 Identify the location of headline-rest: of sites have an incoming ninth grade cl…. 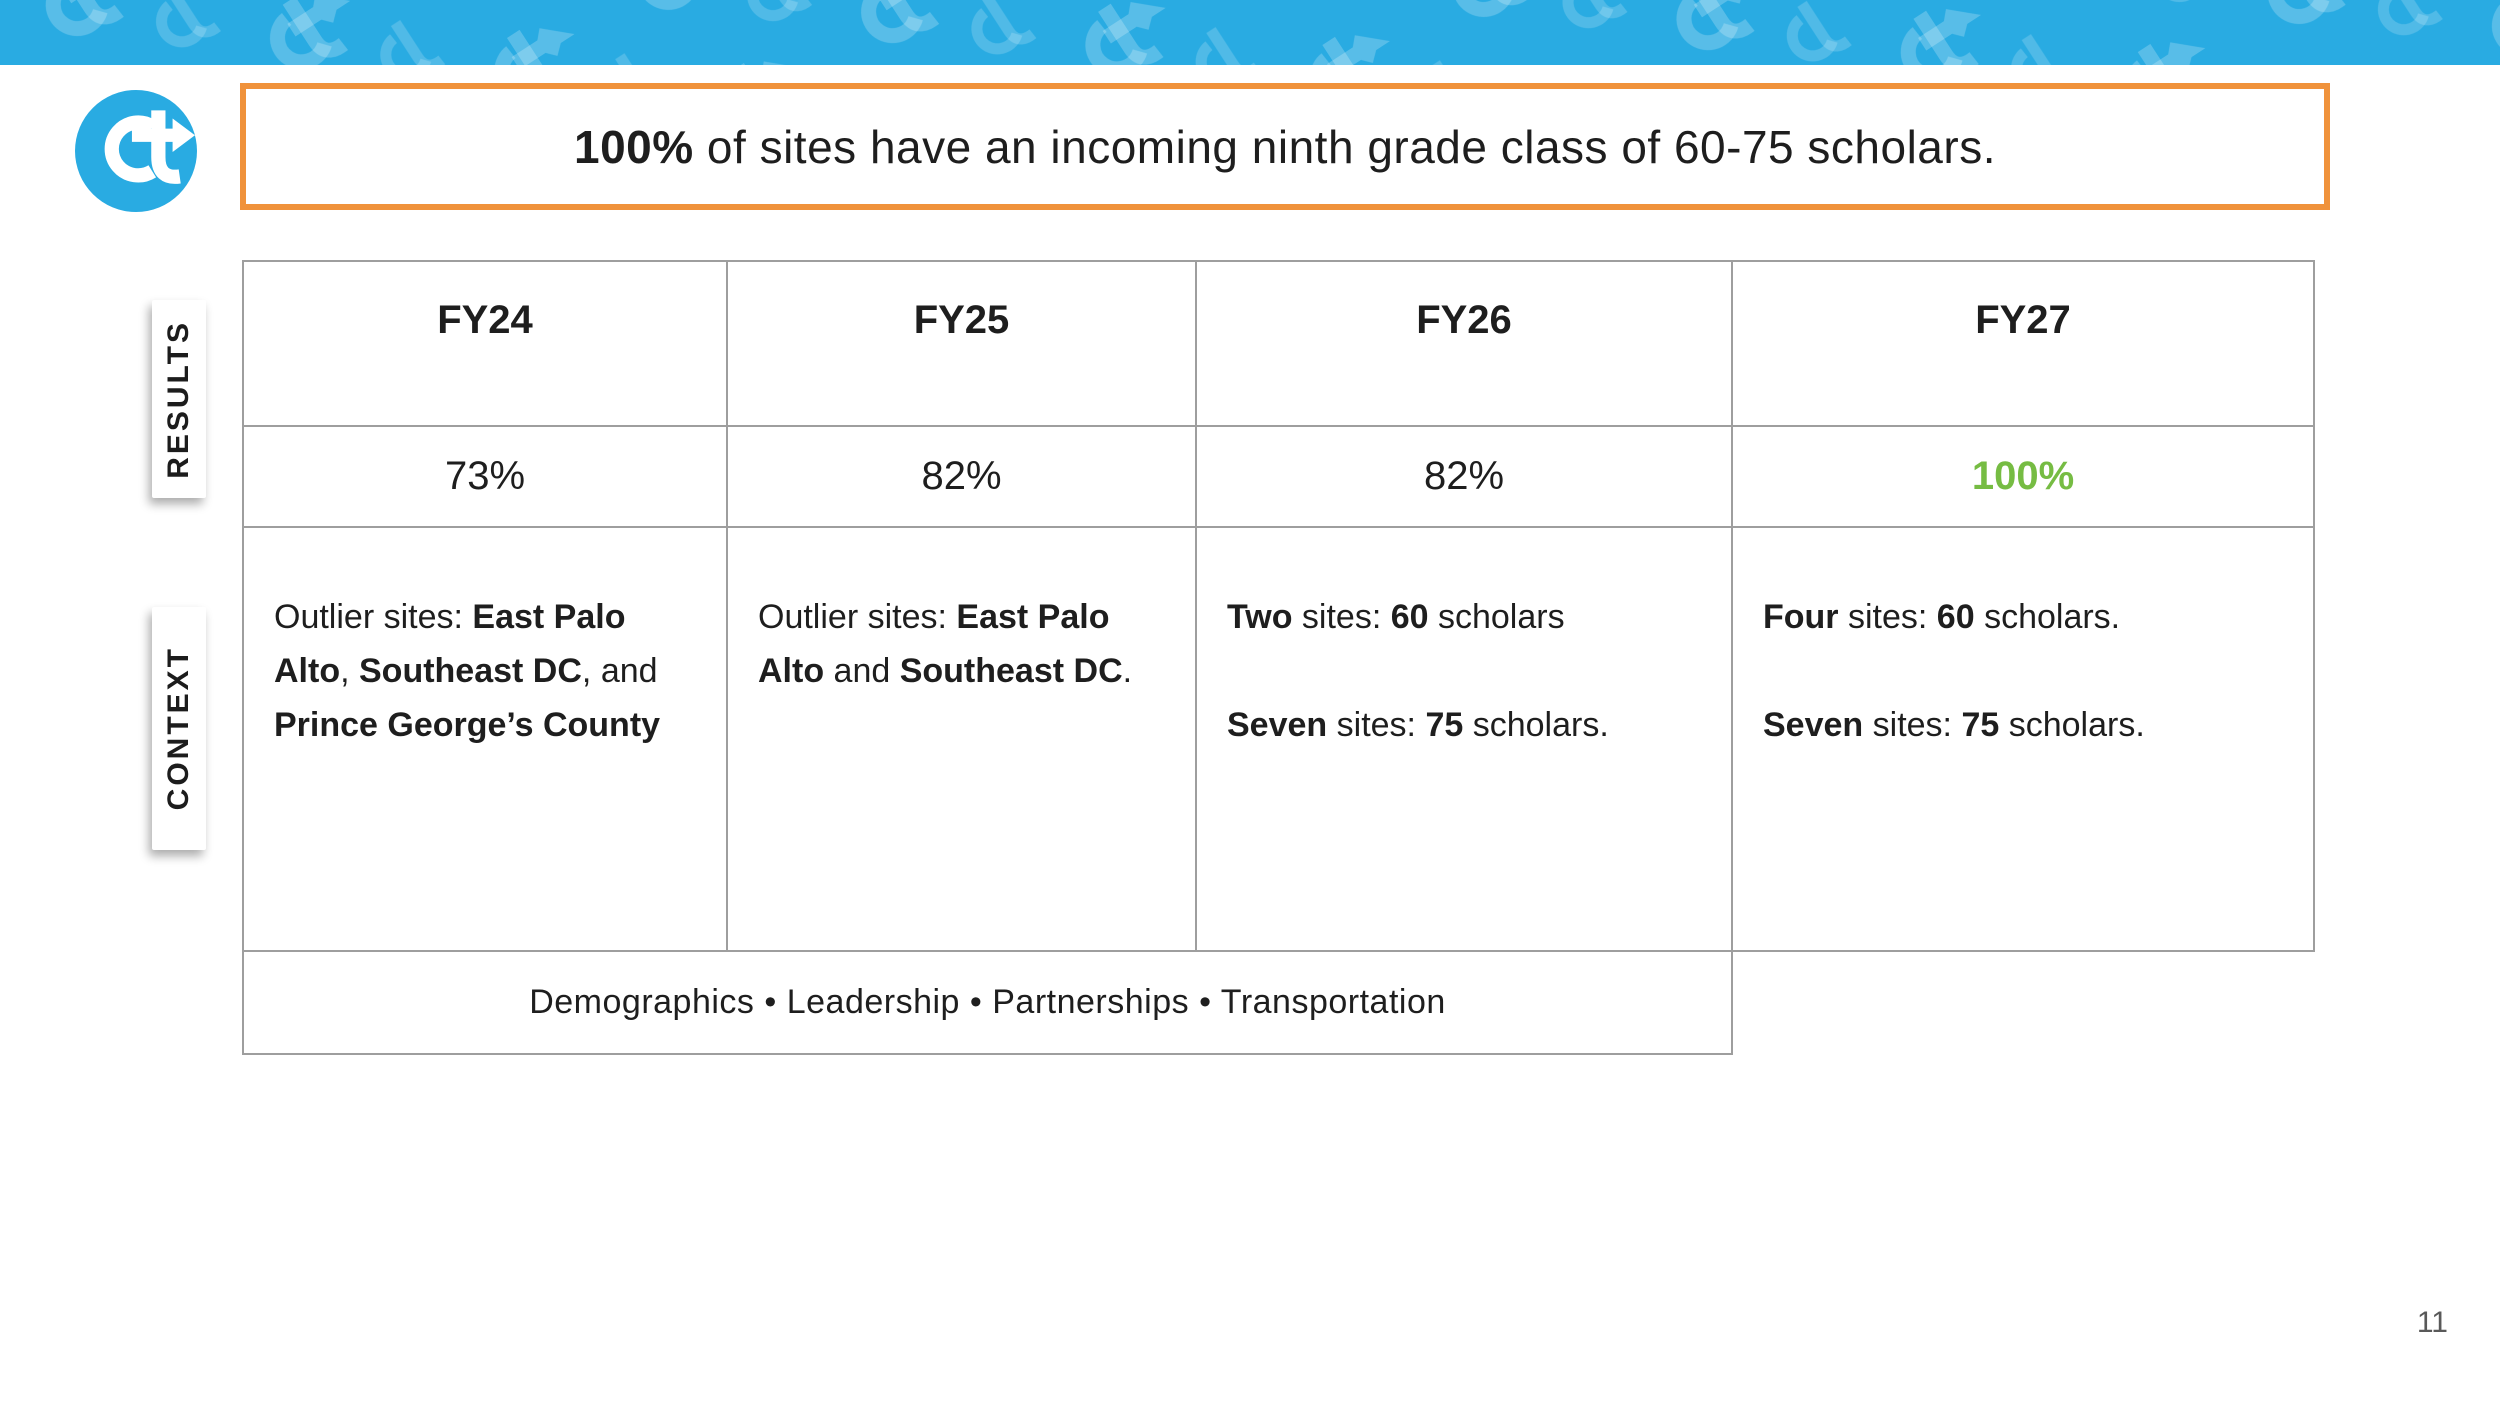
(1344, 146).